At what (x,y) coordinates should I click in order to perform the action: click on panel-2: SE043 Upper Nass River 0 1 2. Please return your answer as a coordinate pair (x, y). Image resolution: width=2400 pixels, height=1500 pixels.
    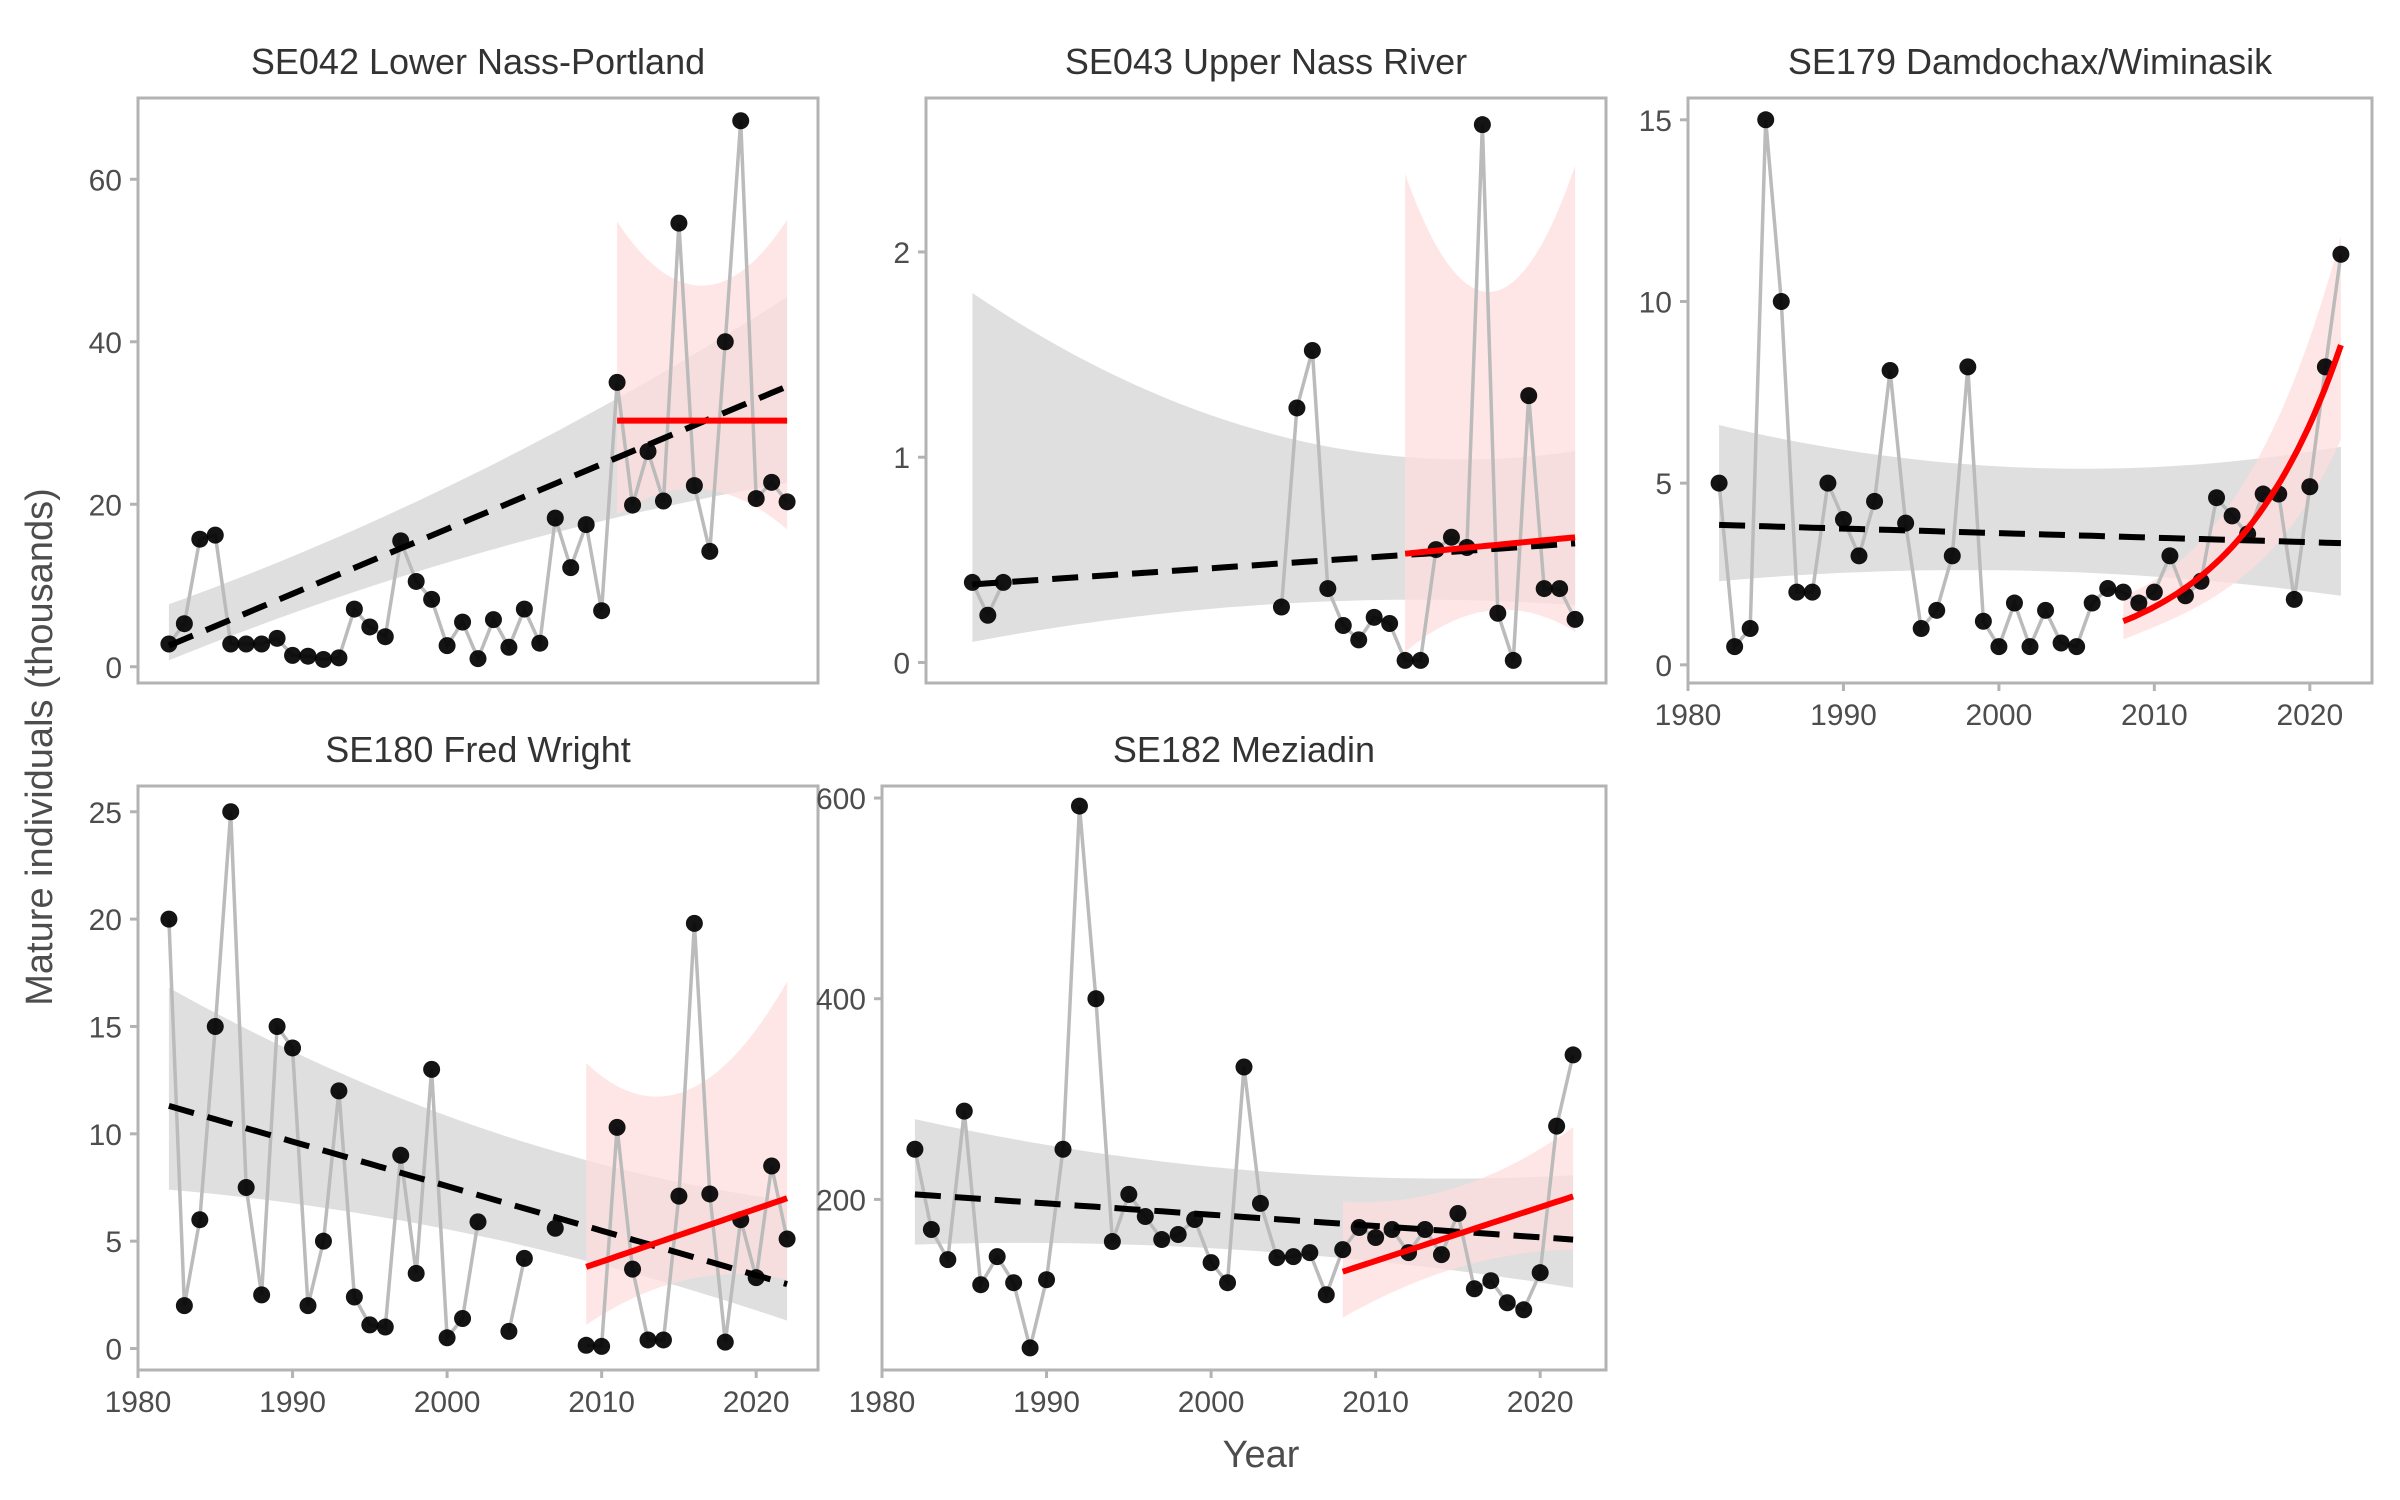
    Looking at the image, I should click on (1250, 363).